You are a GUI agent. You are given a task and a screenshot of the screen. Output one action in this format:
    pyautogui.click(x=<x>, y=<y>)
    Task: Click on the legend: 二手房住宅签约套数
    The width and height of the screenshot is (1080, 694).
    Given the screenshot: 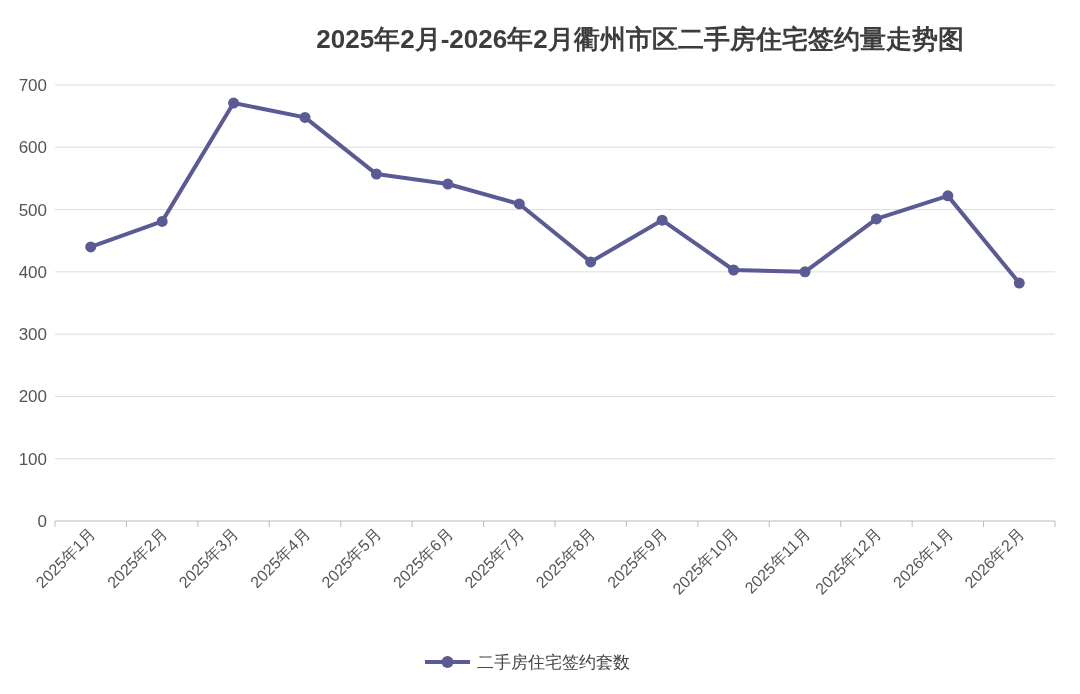 What is the action you would take?
    pyautogui.click(x=527, y=662)
    